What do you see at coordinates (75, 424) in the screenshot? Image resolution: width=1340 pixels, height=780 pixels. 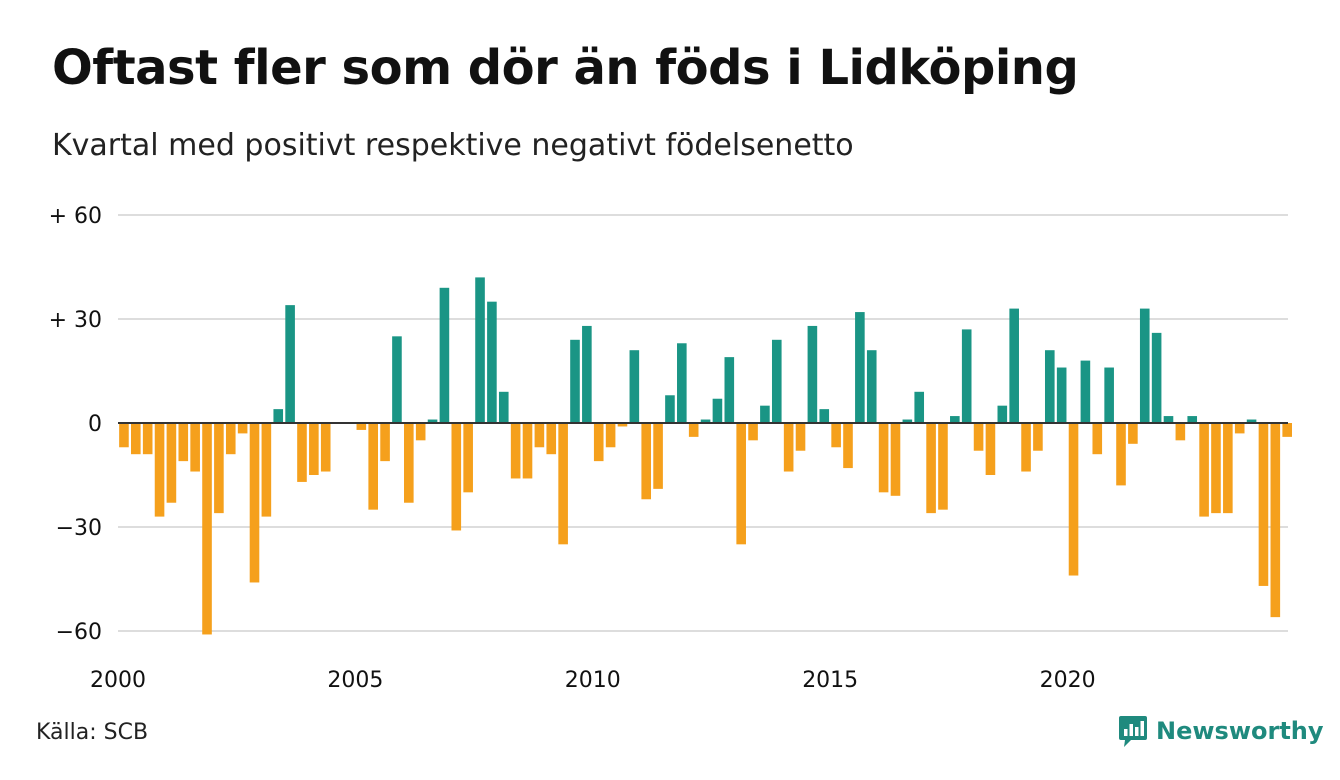 I see `y-tick-labels: + 60 + 30 0 −30 −60` at bounding box center [75, 424].